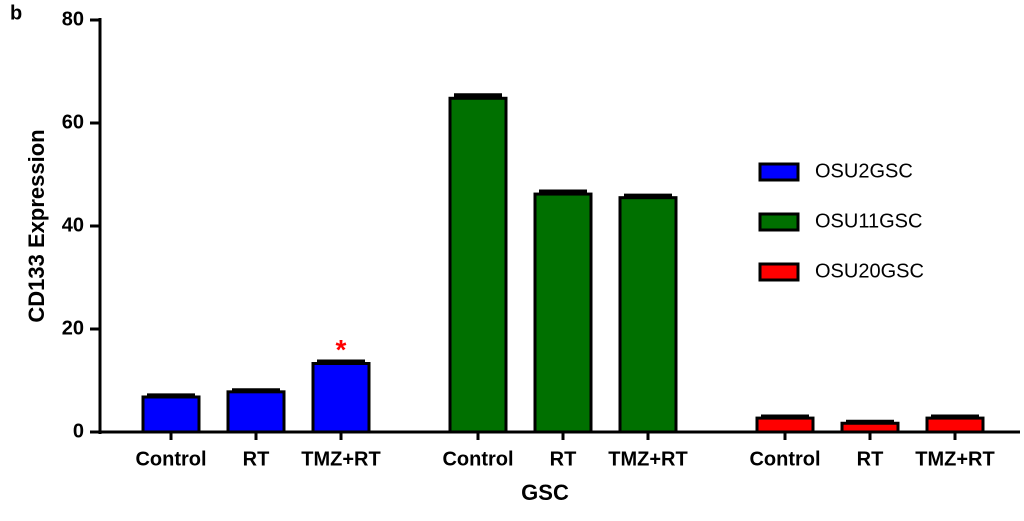 The image size is (1024, 521). What do you see at coordinates (36, 225) in the screenshot?
I see `y-axis-label: CD133 Expression` at bounding box center [36, 225].